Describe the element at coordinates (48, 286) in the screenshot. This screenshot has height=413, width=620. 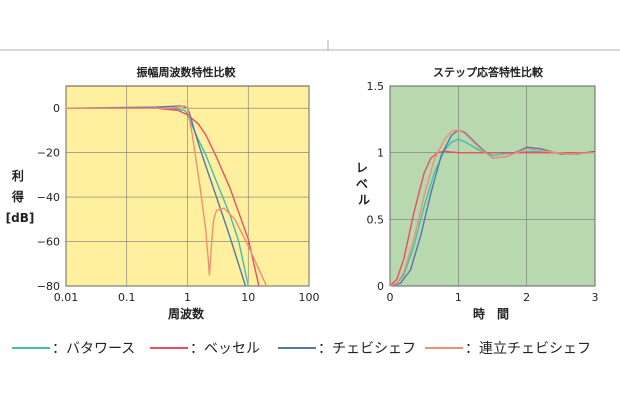
I see `y-tick-label: −80` at that location.